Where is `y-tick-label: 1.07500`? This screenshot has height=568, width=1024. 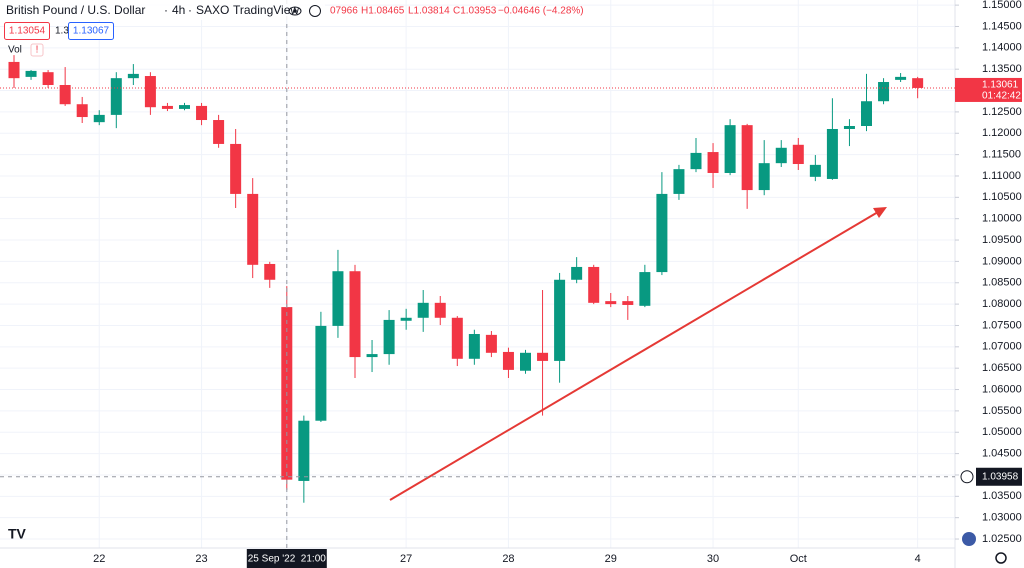
y-tick-label: 1.07500 is located at coordinates (1002, 325).